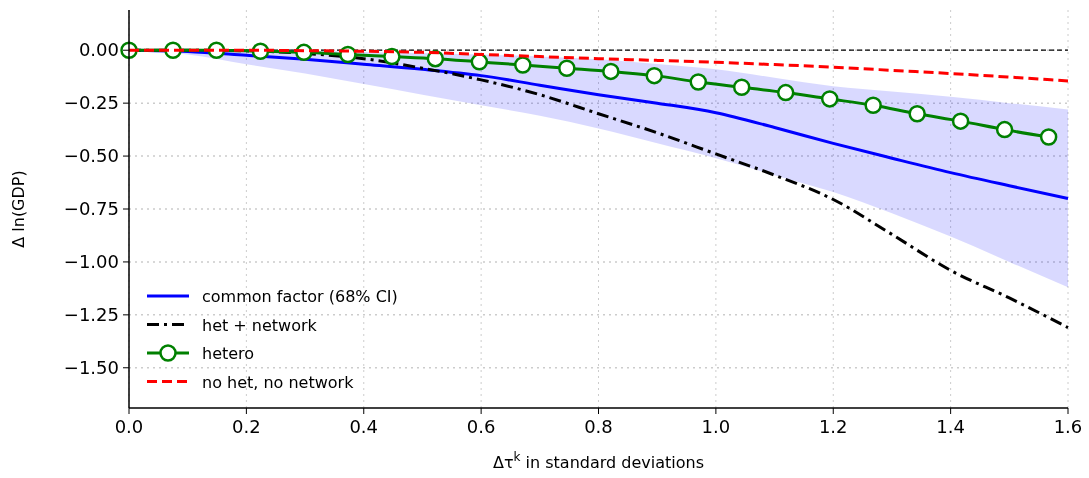 This screenshot has width=1089, height=478. What do you see at coordinates (300, 296) in the screenshot?
I see `legend-label: common factor (68% CI)` at bounding box center [300, 296].